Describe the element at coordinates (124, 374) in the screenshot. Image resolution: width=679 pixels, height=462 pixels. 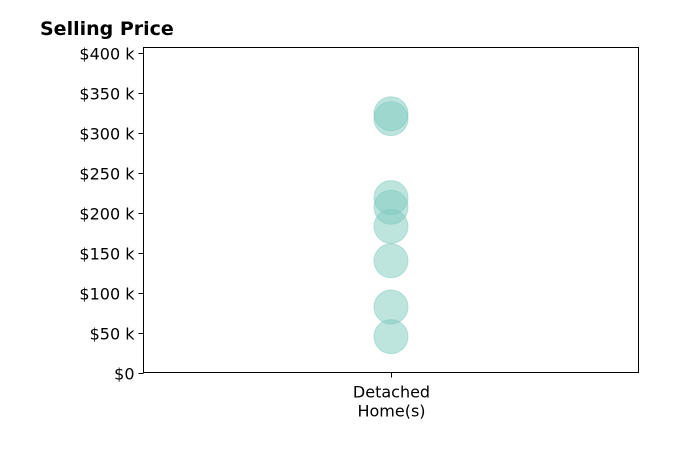
I see `y-tick-label: $0` at that location.